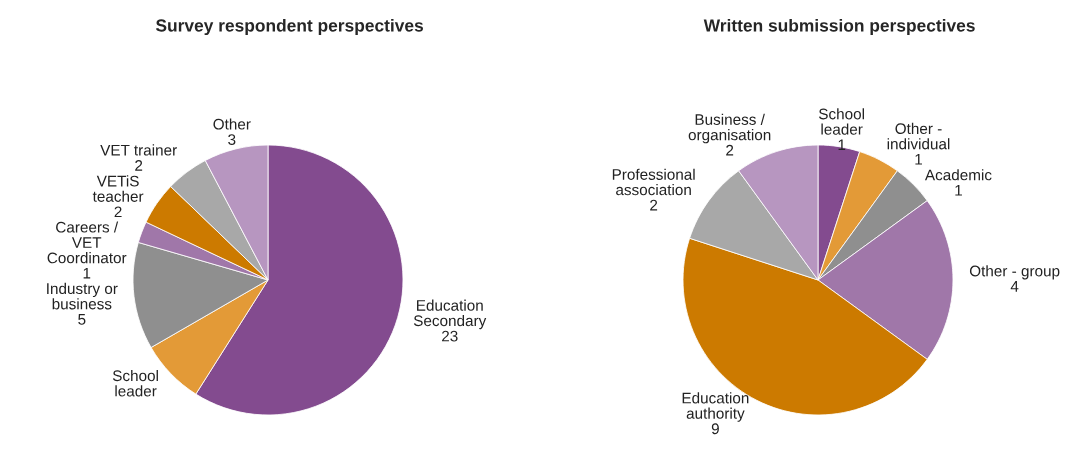 The width and height of the screenshot is (1079, 450). What do you see at coordinates (232, 124) in the screenshot?
I see `slice-label: Other` at bounding box center [232, 124].